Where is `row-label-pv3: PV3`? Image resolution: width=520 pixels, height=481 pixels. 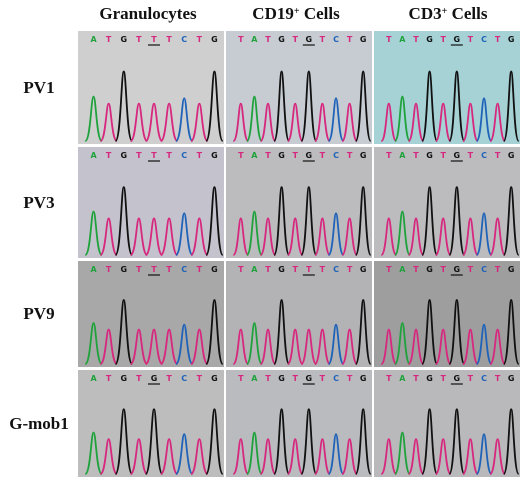 row-label-pv3: PV3 is located at coordinates (39, 202).